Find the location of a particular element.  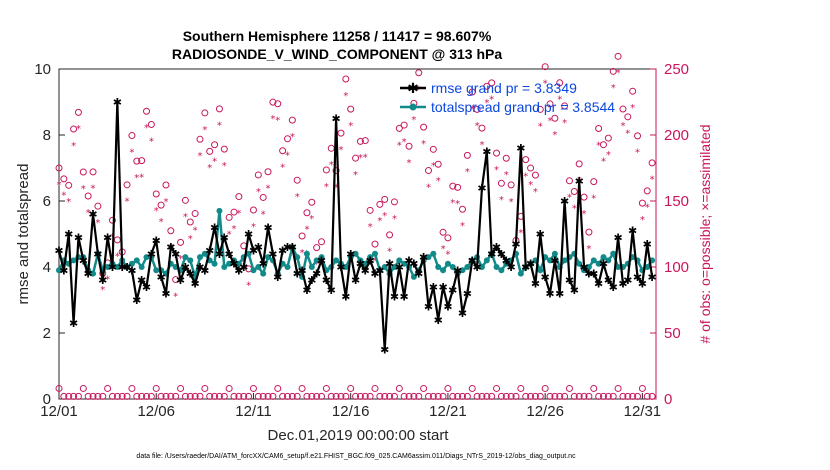

y2-axis-label: # of obs: o=possible; ×=assimilated is located at coordinates (705, 233).